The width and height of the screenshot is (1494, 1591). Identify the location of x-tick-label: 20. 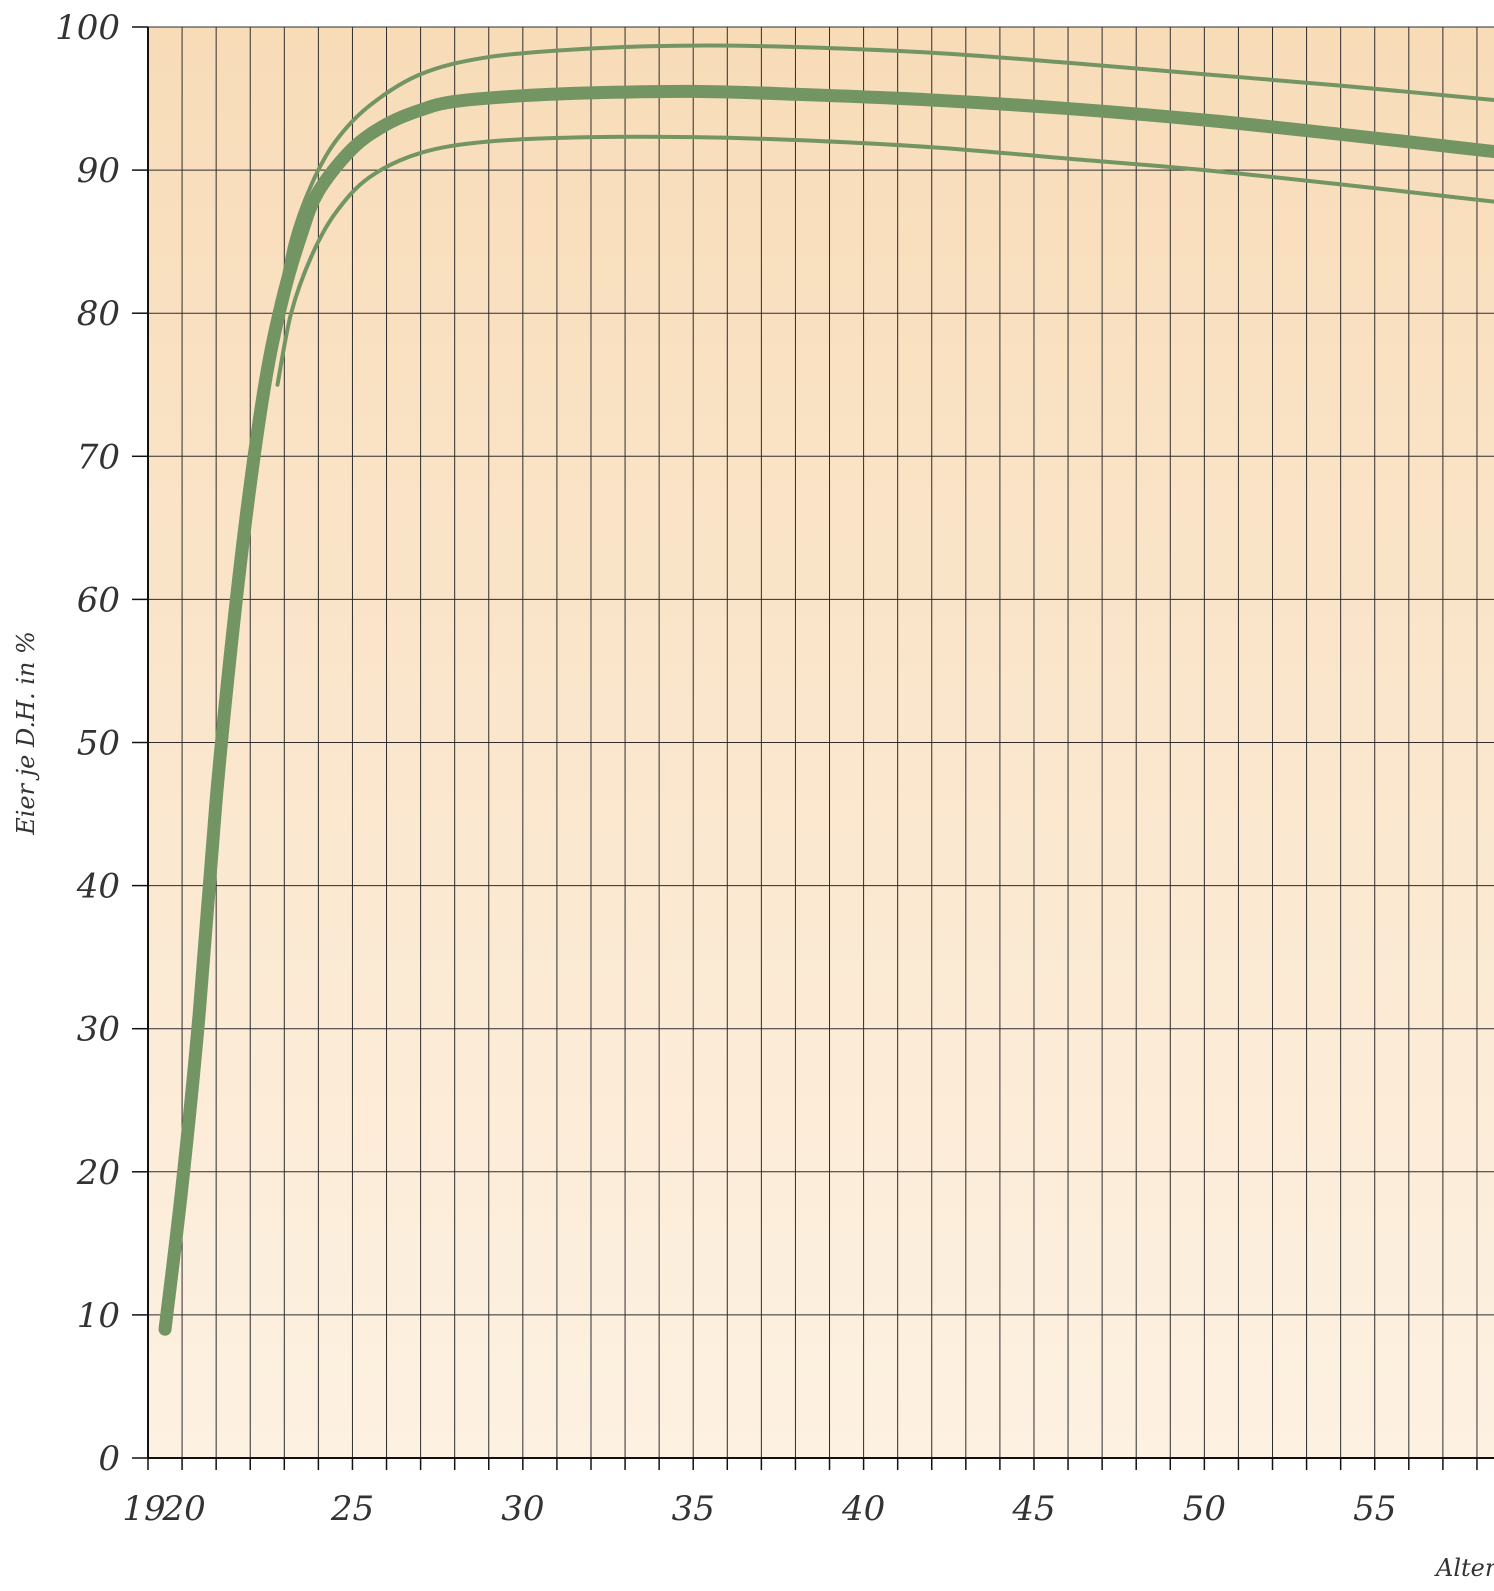
(183, 1509).